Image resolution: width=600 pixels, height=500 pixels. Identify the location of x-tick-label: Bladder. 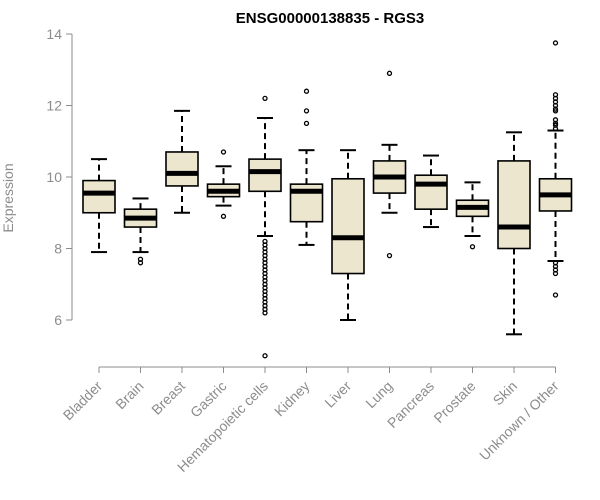
(83, 401).